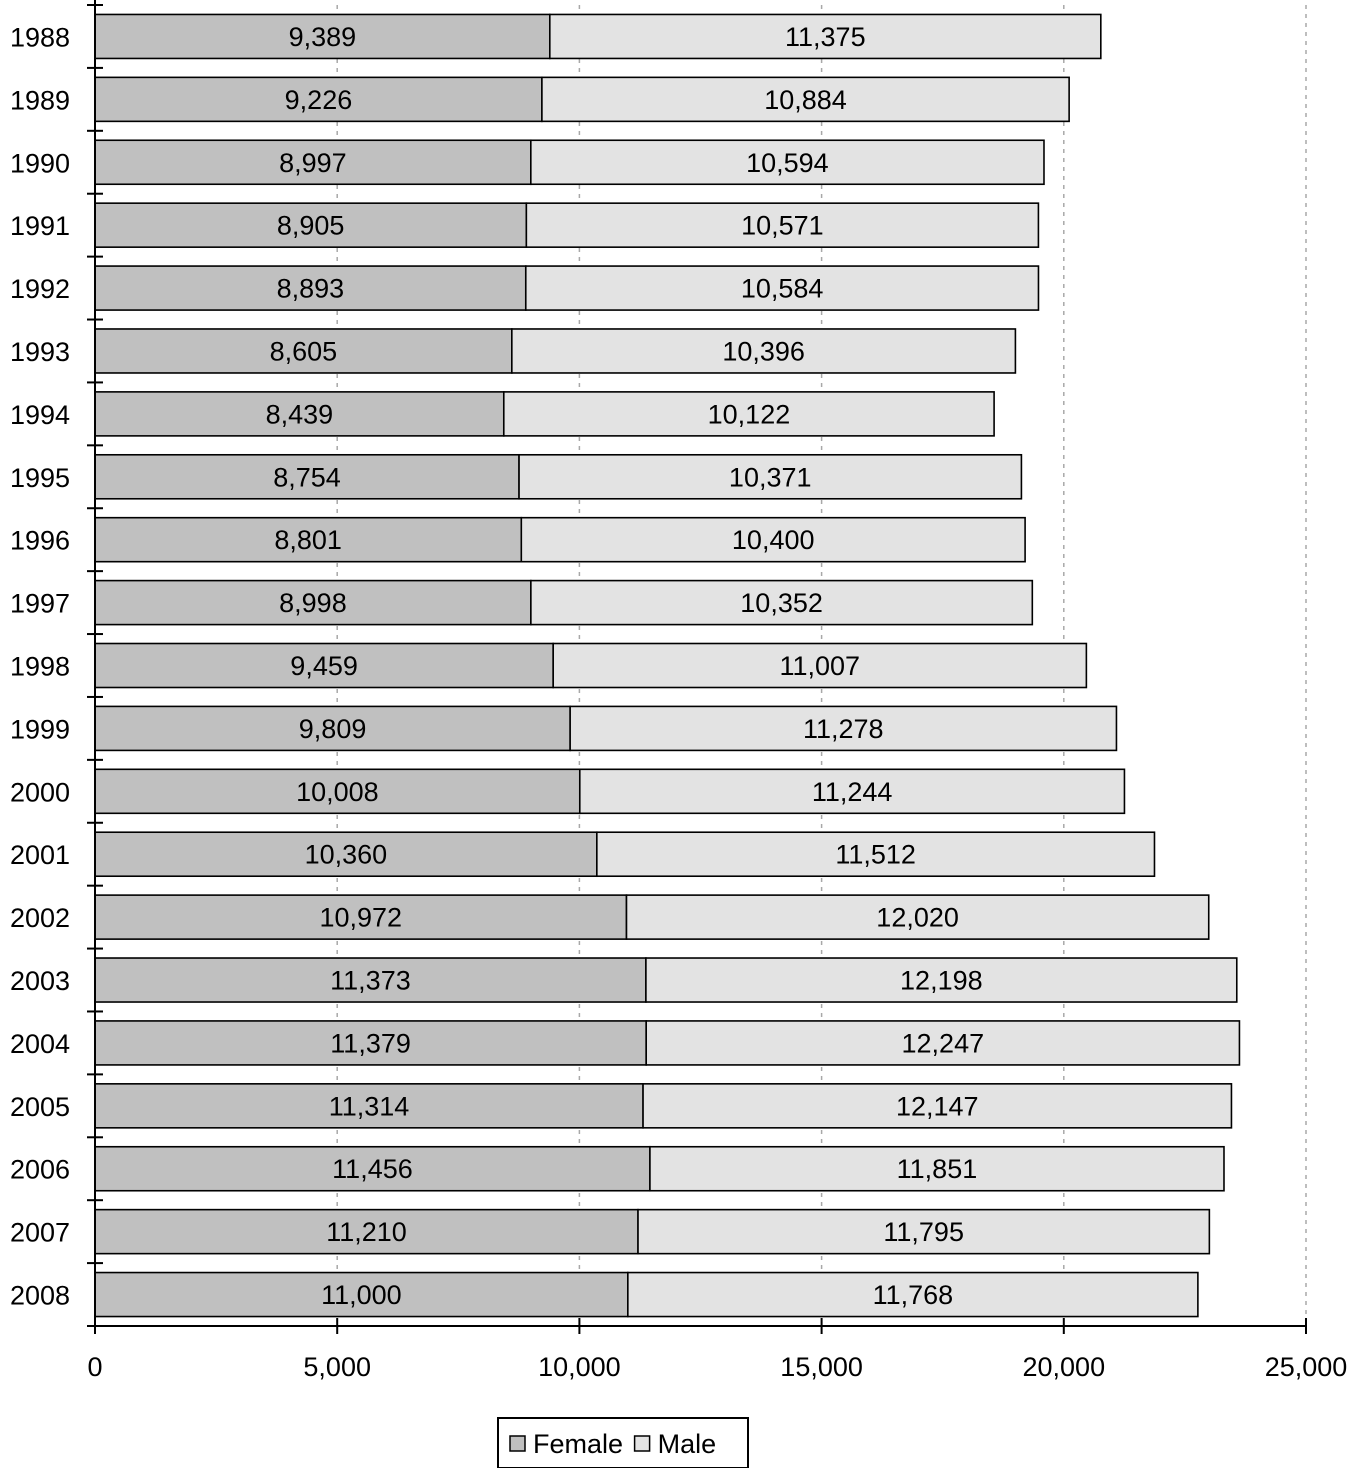 The width and height of the screenshot is (1369, 1468). What do you see at coordinates (821, 1367) in the screenshot?
I see `x-tick-label: 15,000` at bounding box center [821, 1367].